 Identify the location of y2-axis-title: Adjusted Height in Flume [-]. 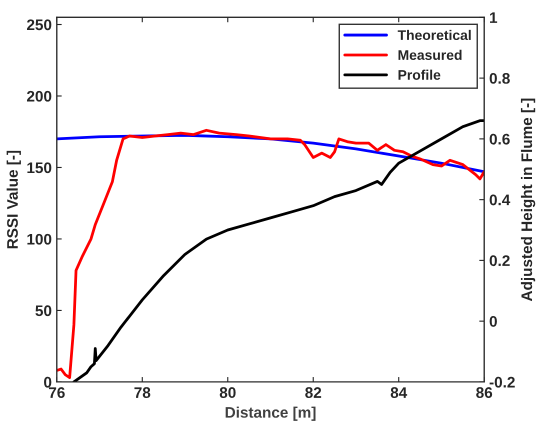
(528, 200).